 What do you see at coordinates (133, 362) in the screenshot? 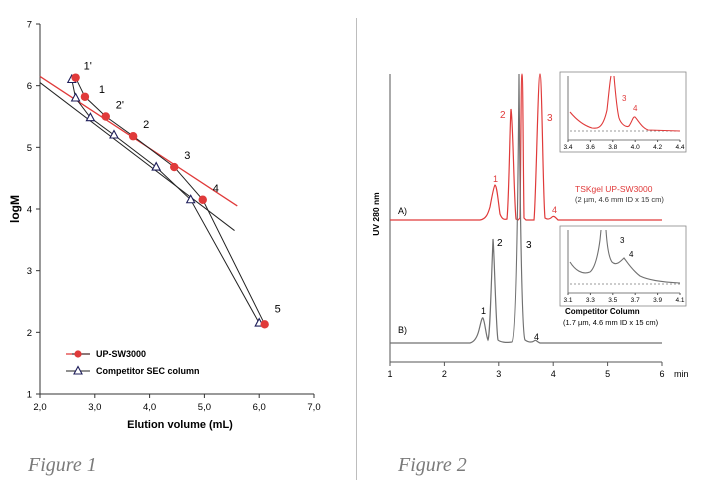
I see `f1-legend: UP-SW3000 Competitor SEC column` at bounding box center [133, 362].